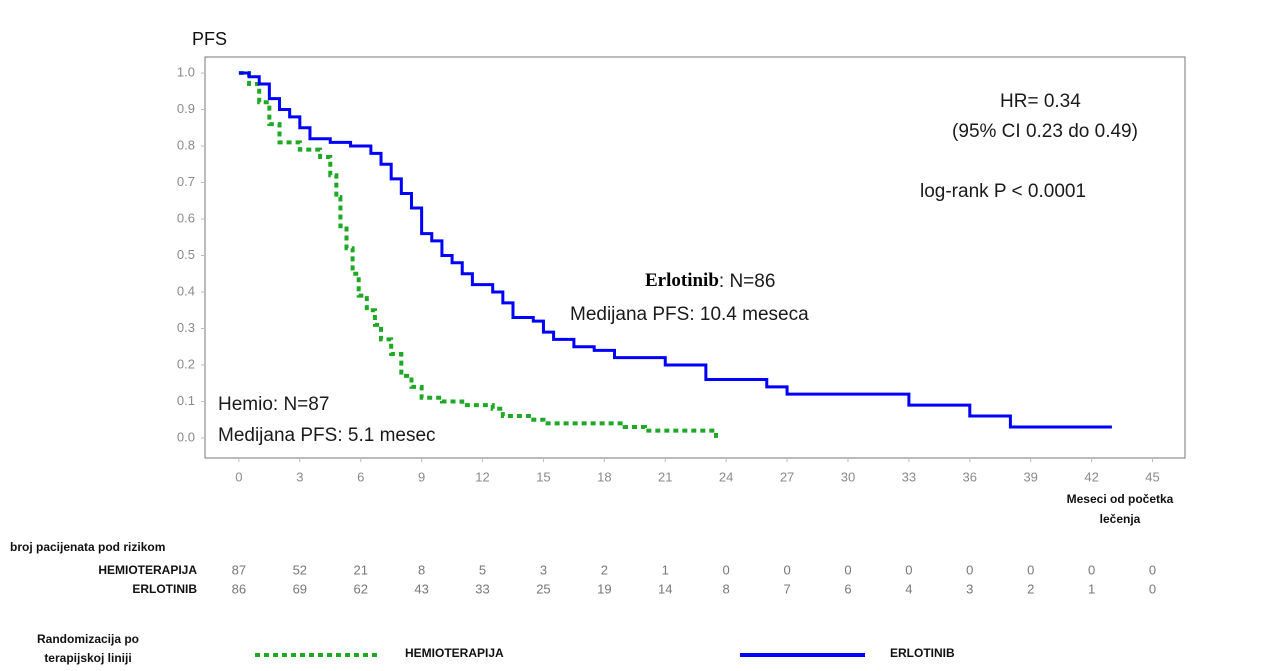 Image resolution: width=1278 pixels, height=671 pixels. What do you see at coordinates (543, 588) in the screenshot?
I see `risk-count: 25` at bounding box center [543, 588].